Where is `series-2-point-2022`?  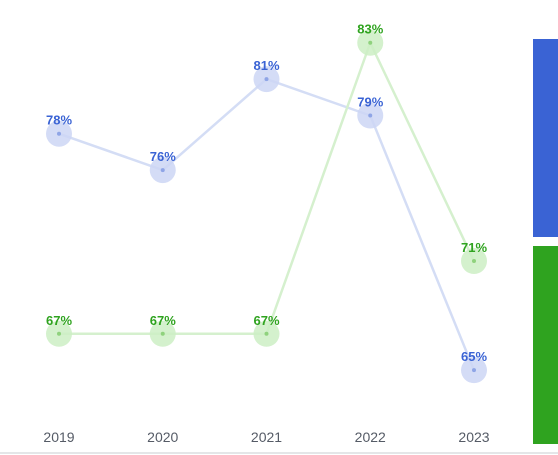
series-2-point-2022 is located at coordinates (370, 42).